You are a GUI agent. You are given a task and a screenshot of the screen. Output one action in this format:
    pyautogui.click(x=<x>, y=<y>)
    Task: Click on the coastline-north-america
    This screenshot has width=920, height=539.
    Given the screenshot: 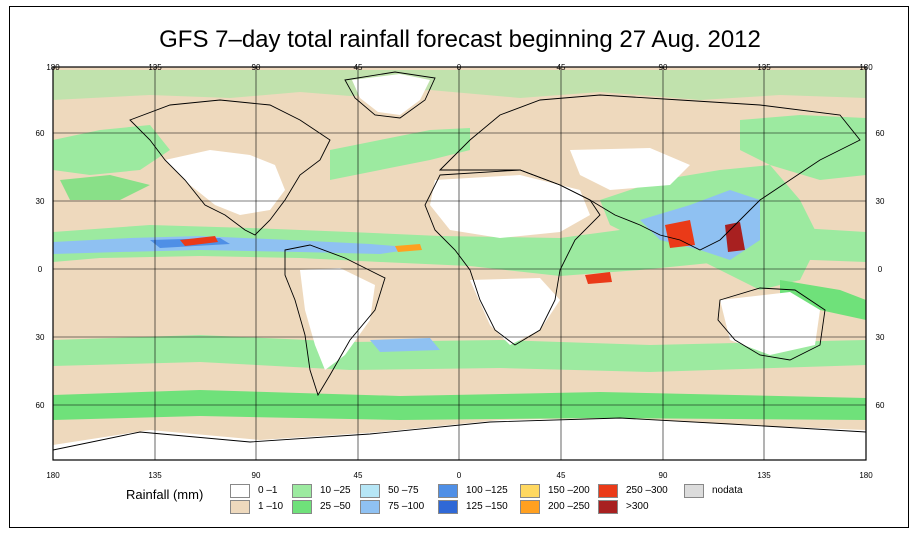 What is the action you would take?
    pyautogui.click(x=230, y=167)
    